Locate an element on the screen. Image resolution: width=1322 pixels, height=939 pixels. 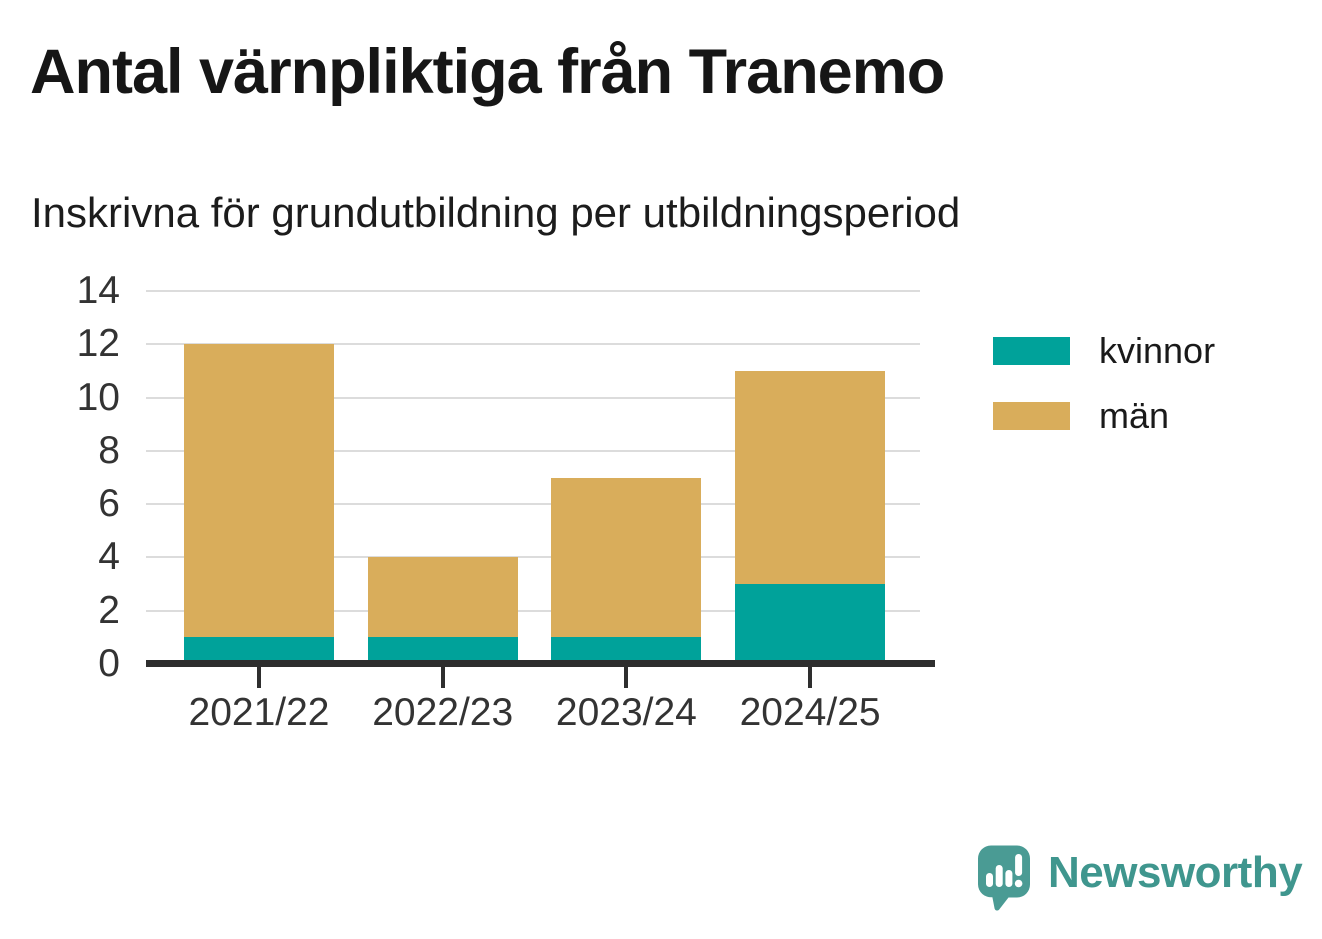
newsworthy-logo-text: Newsworthy is located at coordinates (1175, 872).